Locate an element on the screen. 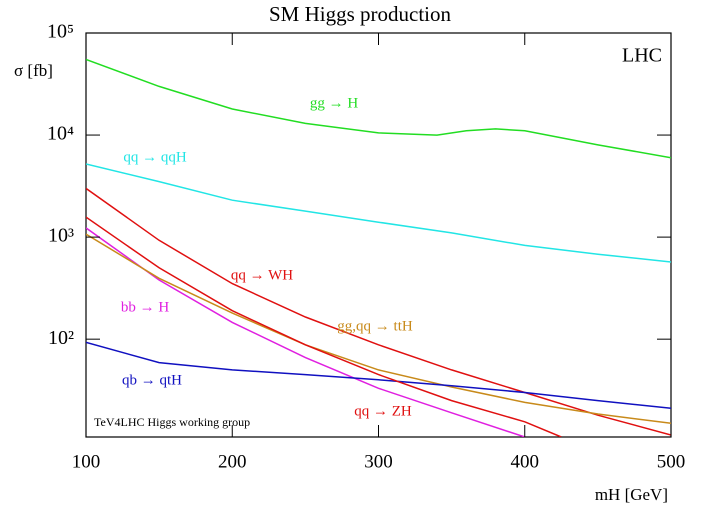  series-label: qq → qqH is located at coordinates (155, 157).